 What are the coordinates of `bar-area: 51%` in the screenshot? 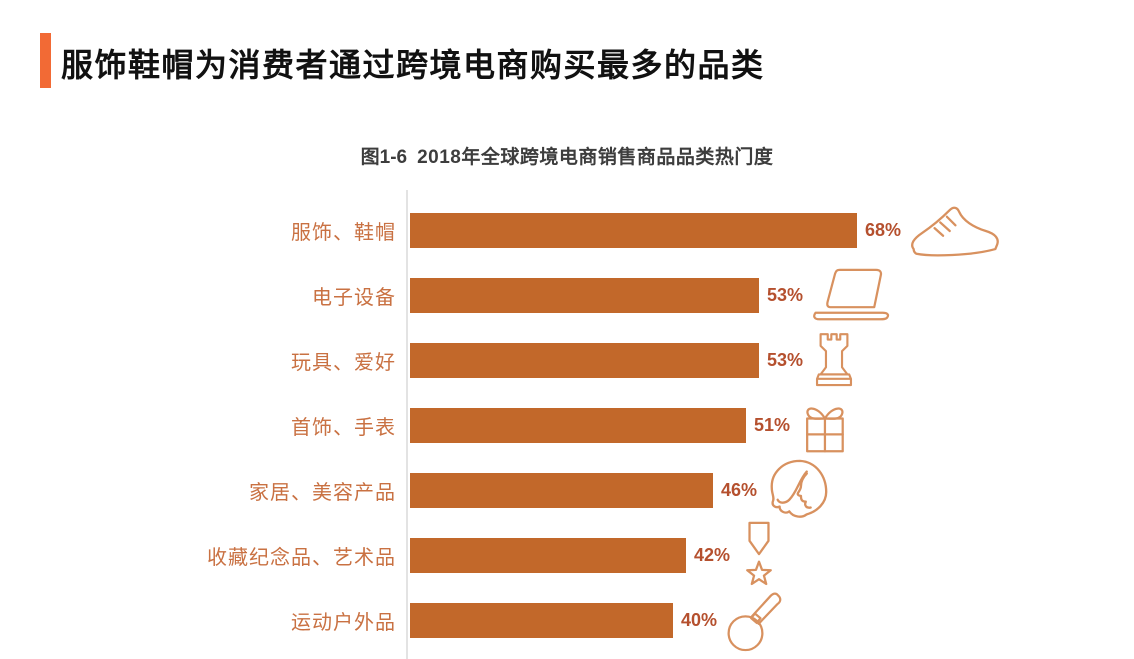 It's located at (631, 426).